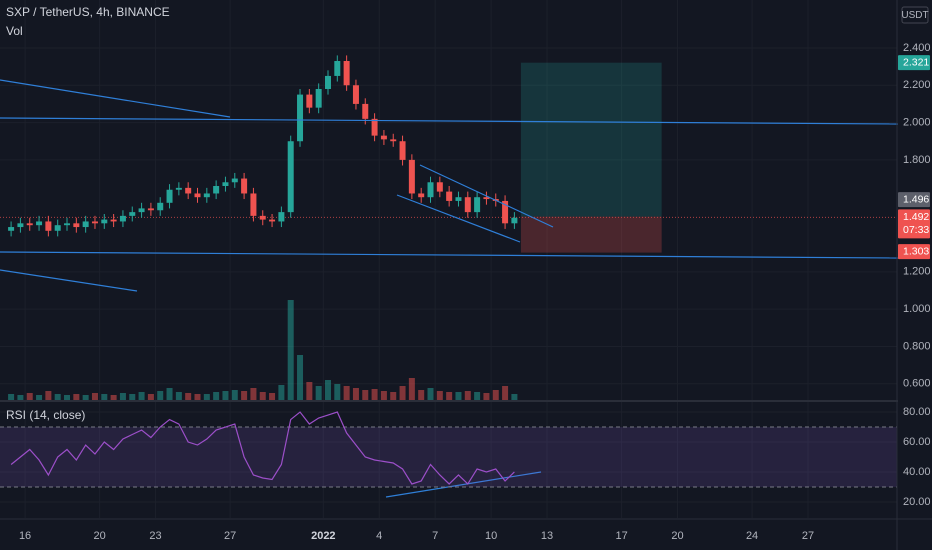 The width and height of the screenshot is (932, 550). Describe the element at coordinates (379, 536) in the screenshot. I see `x-tick-label: 4` at that location.